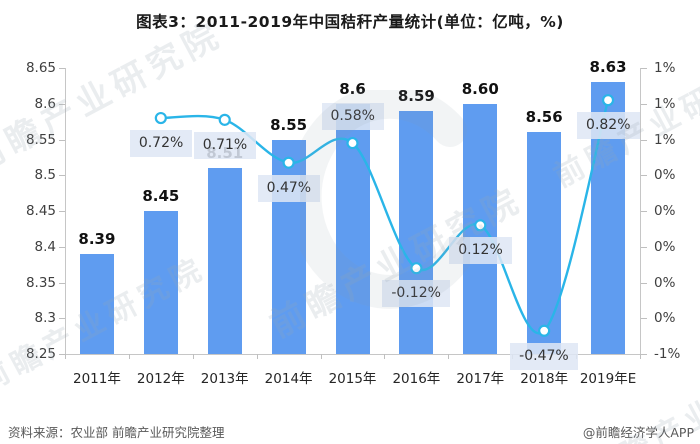  Describe the element at coordinates (544, 379) in the screenshot. I see `x-axis-label: 2018年` at that location.